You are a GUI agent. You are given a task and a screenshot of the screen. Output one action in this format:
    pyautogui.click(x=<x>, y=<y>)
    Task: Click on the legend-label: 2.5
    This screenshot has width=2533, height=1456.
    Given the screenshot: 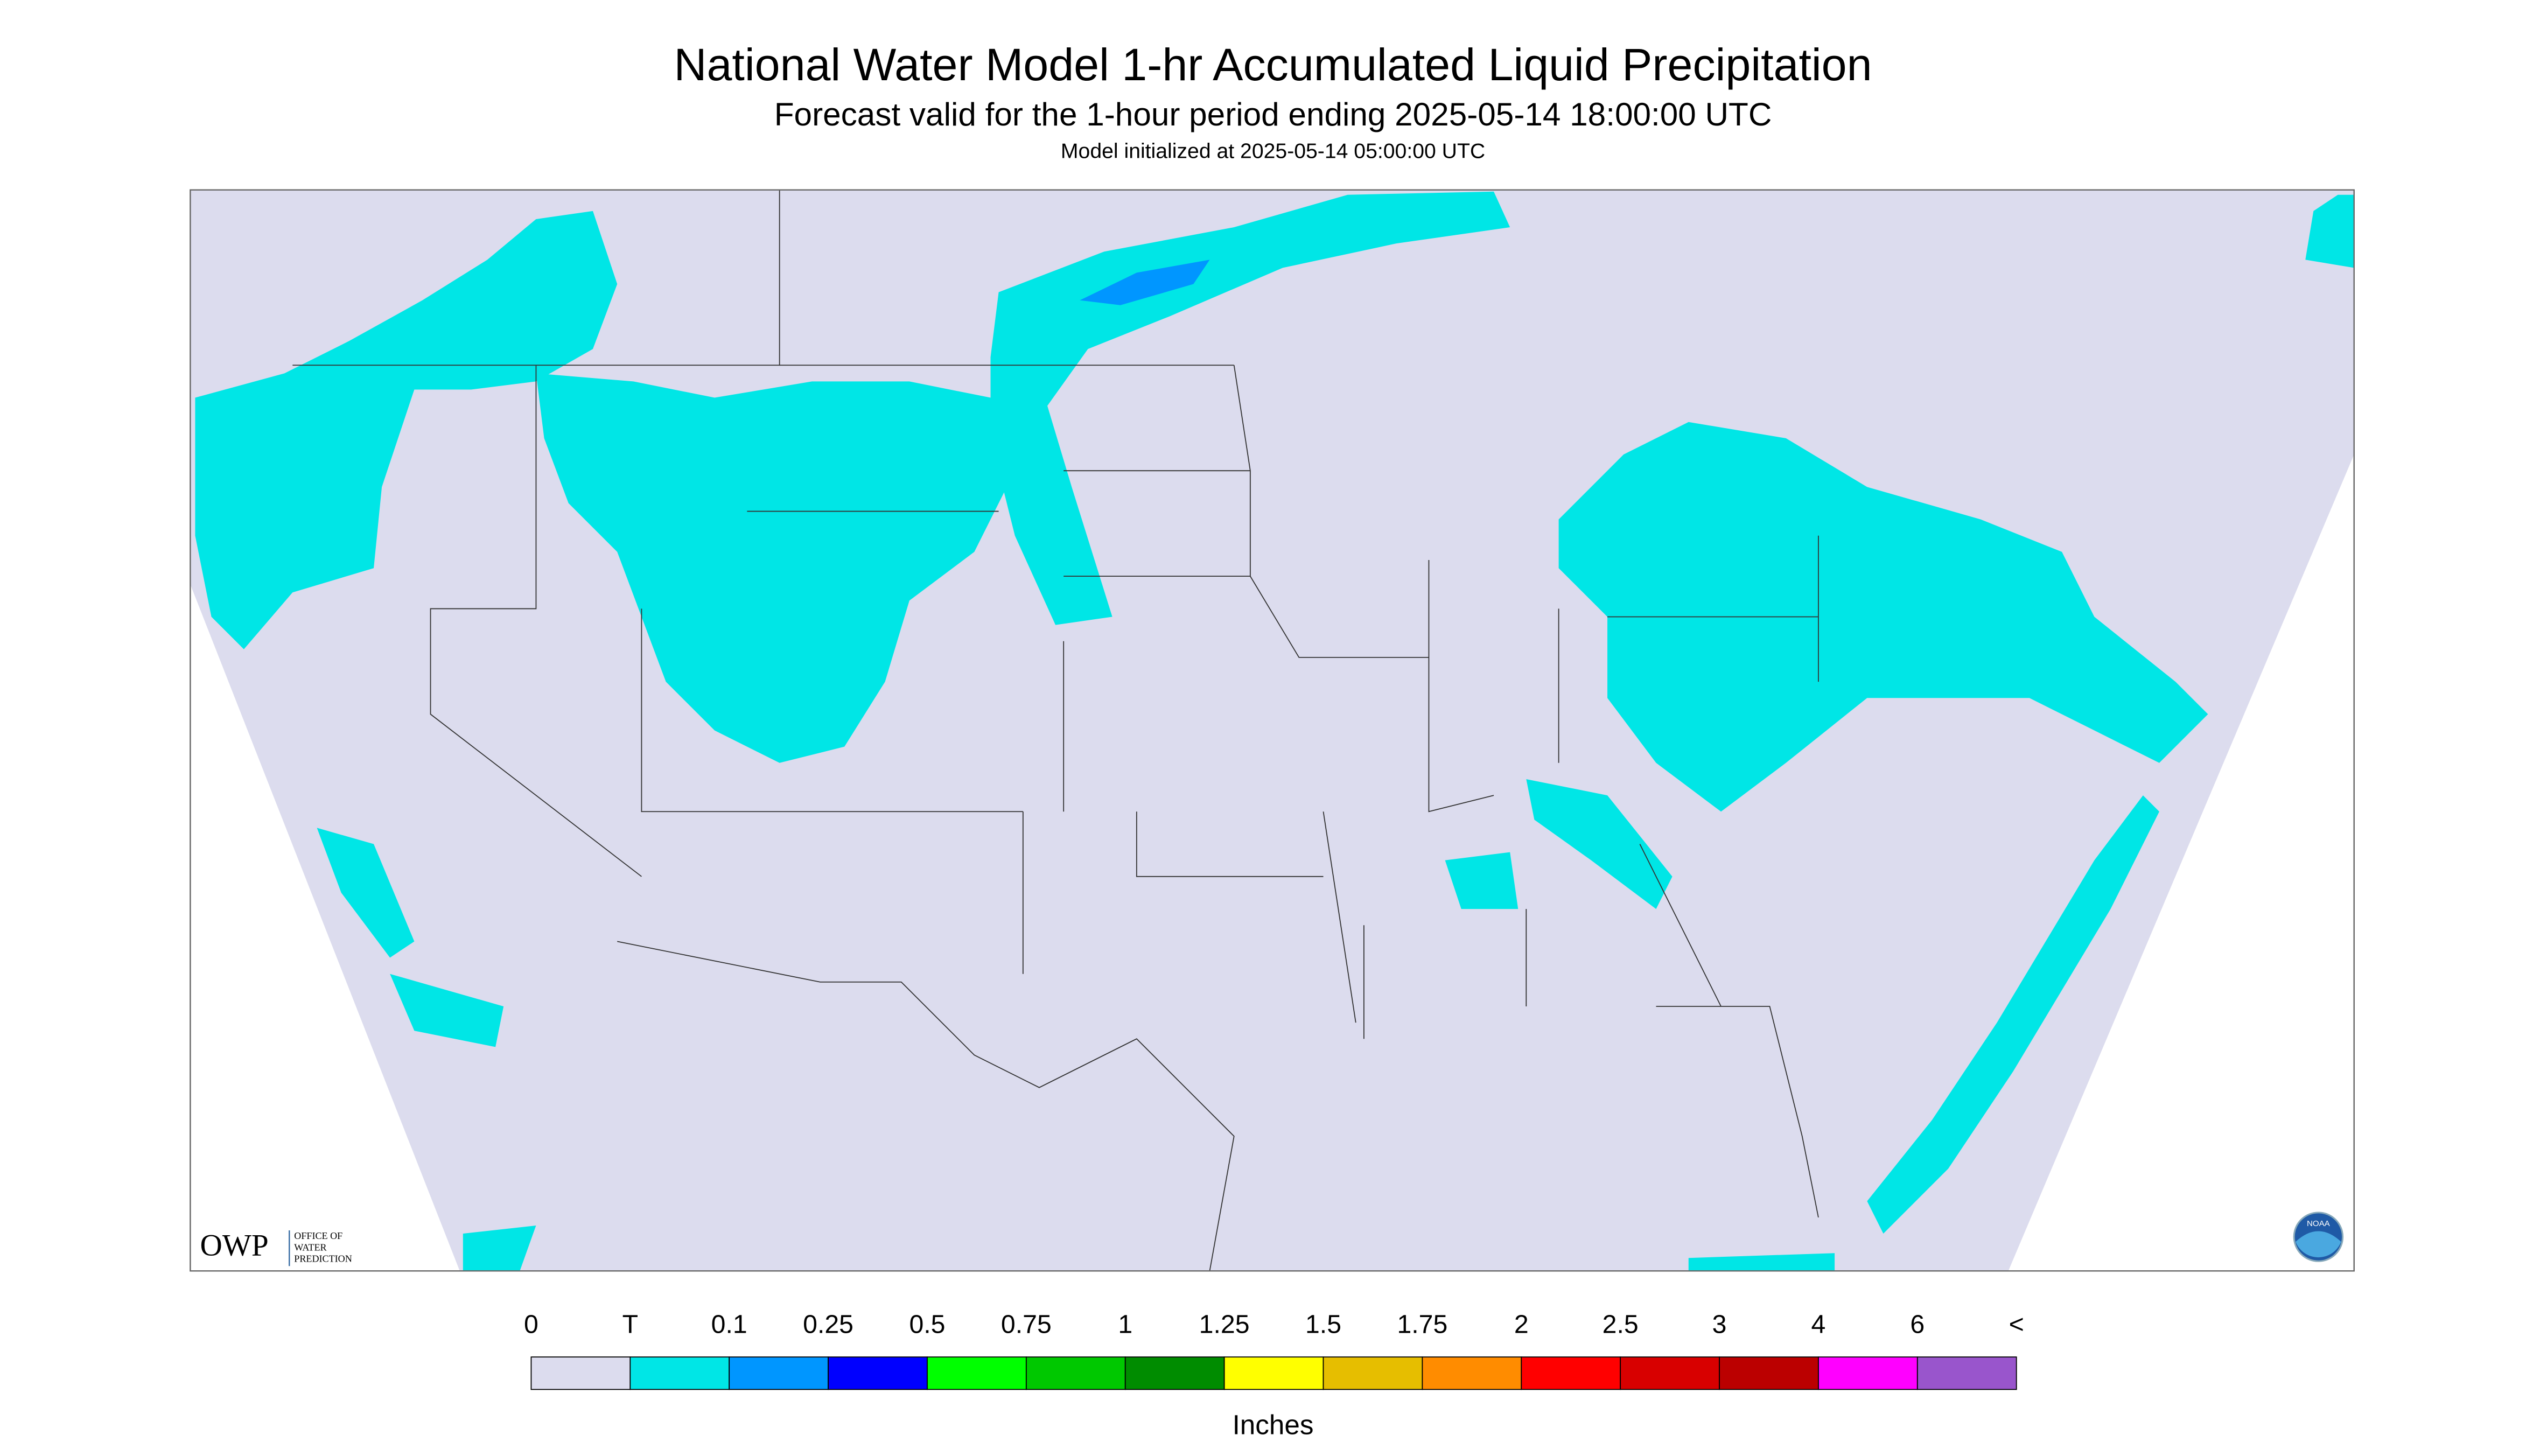 What is the action you would take?
    pyautogui.click(x=1621, y=1324)
    